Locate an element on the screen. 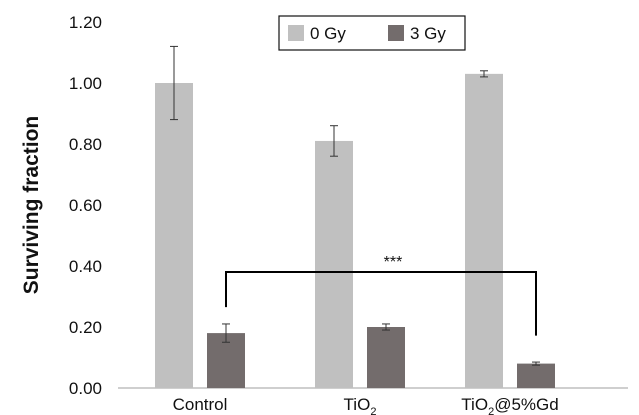 This screenshot has height=415, width=639. significance-annotation: *** is located at coordinates (381, 295).